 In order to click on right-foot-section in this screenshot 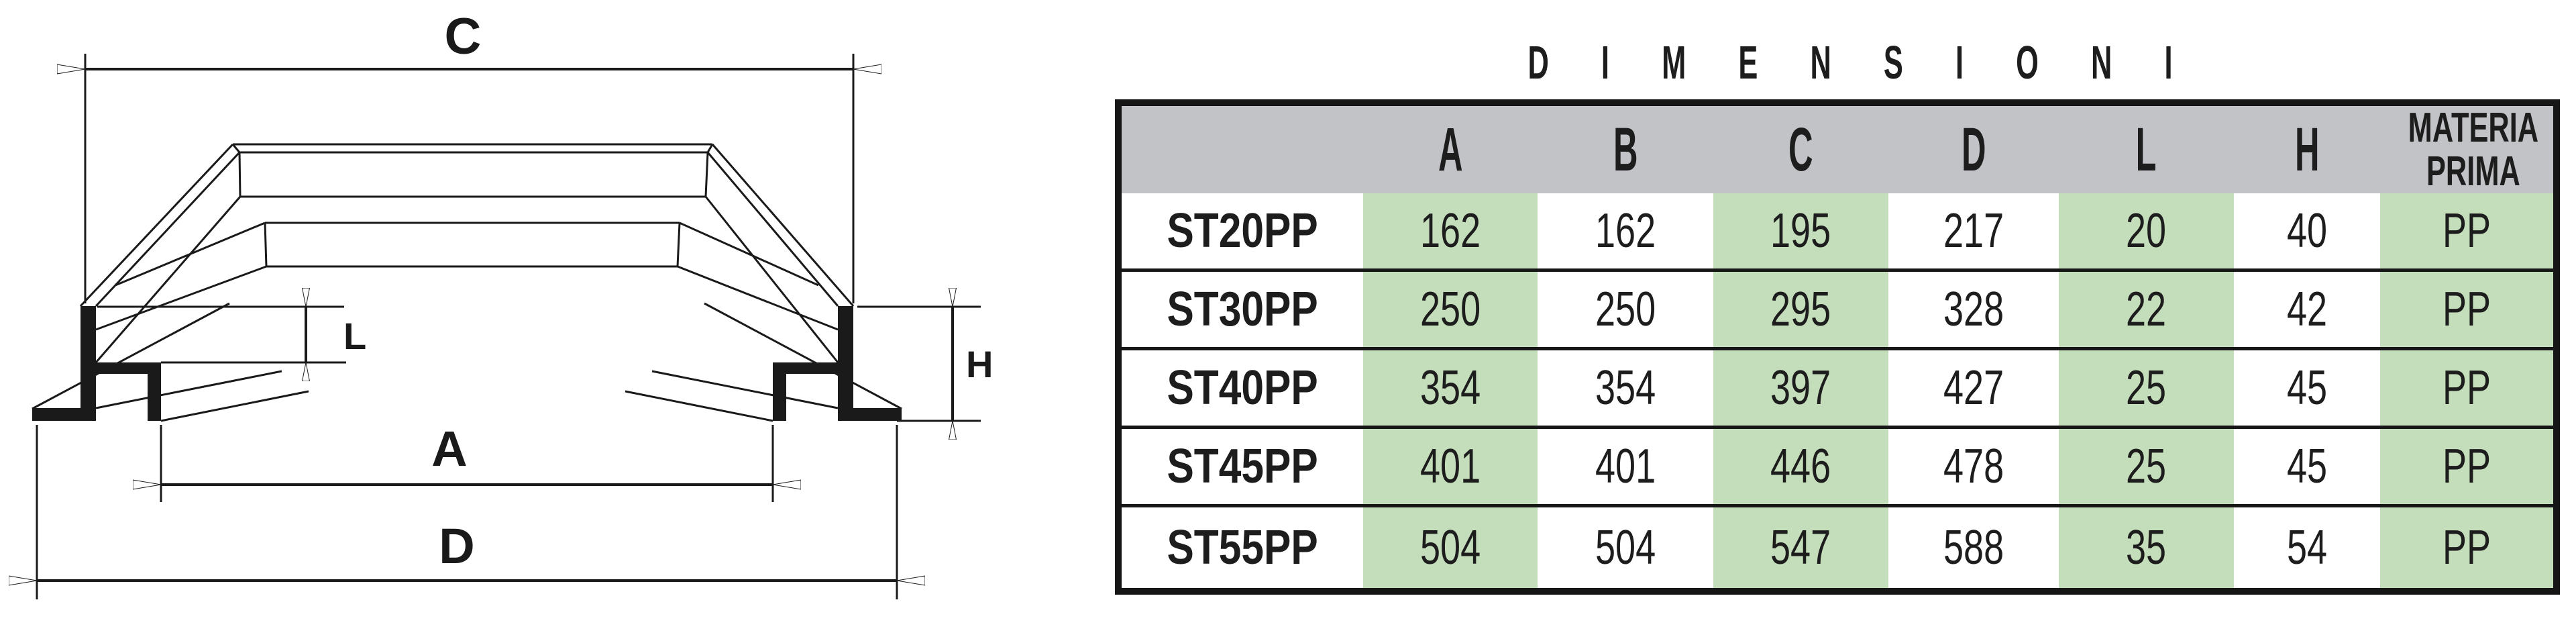, I will do `click(837, 363)`.